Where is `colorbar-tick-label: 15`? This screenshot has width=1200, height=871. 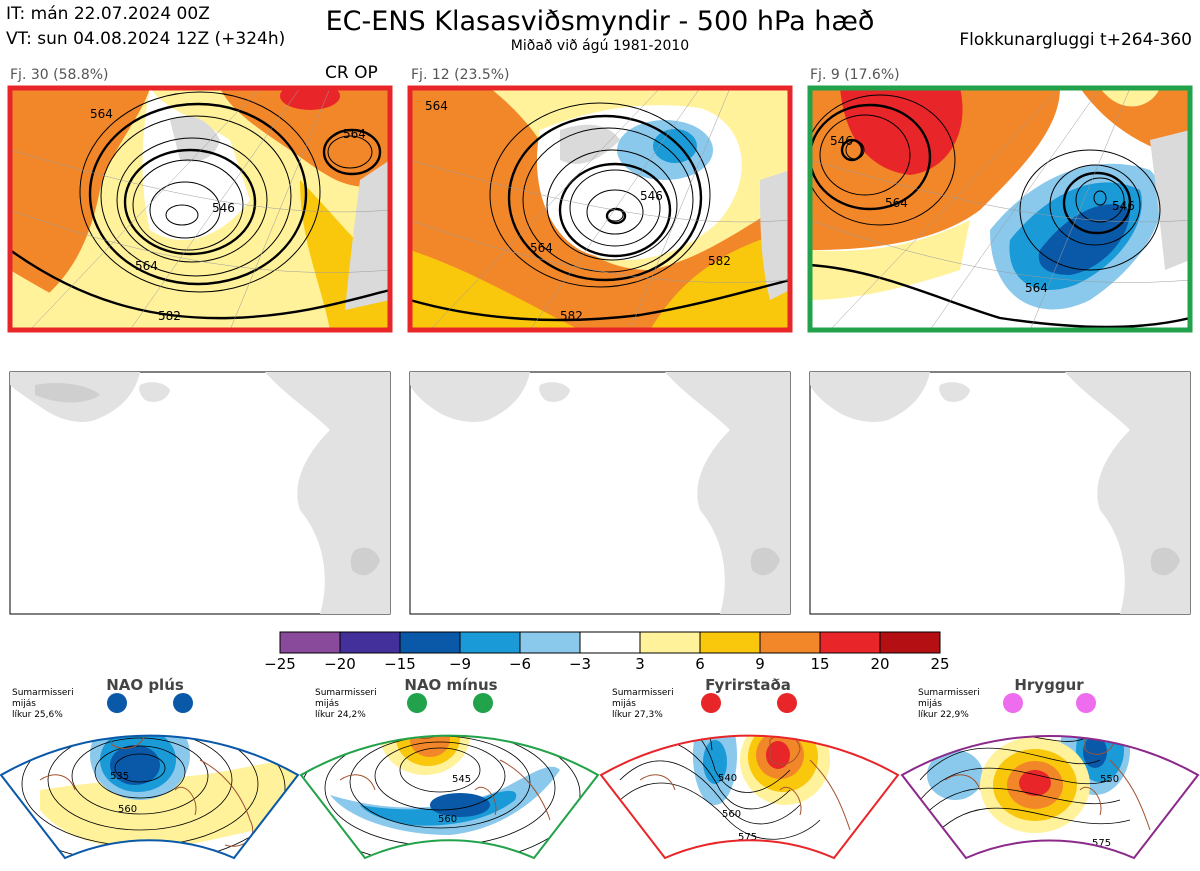
colorbar-tick-label: 15 is located at coordinates (820, 664).